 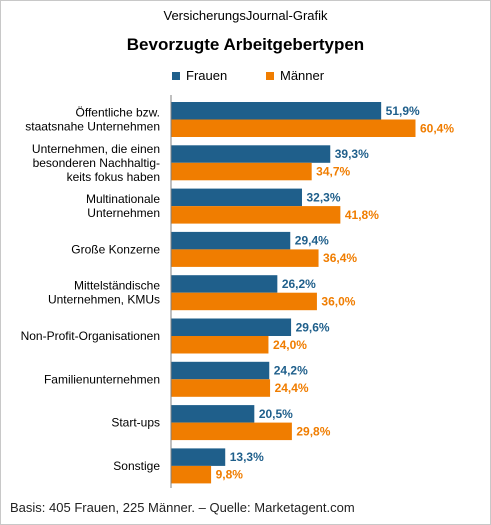 I want to click on data-label: 36,4%, so click(x=340, y=258).